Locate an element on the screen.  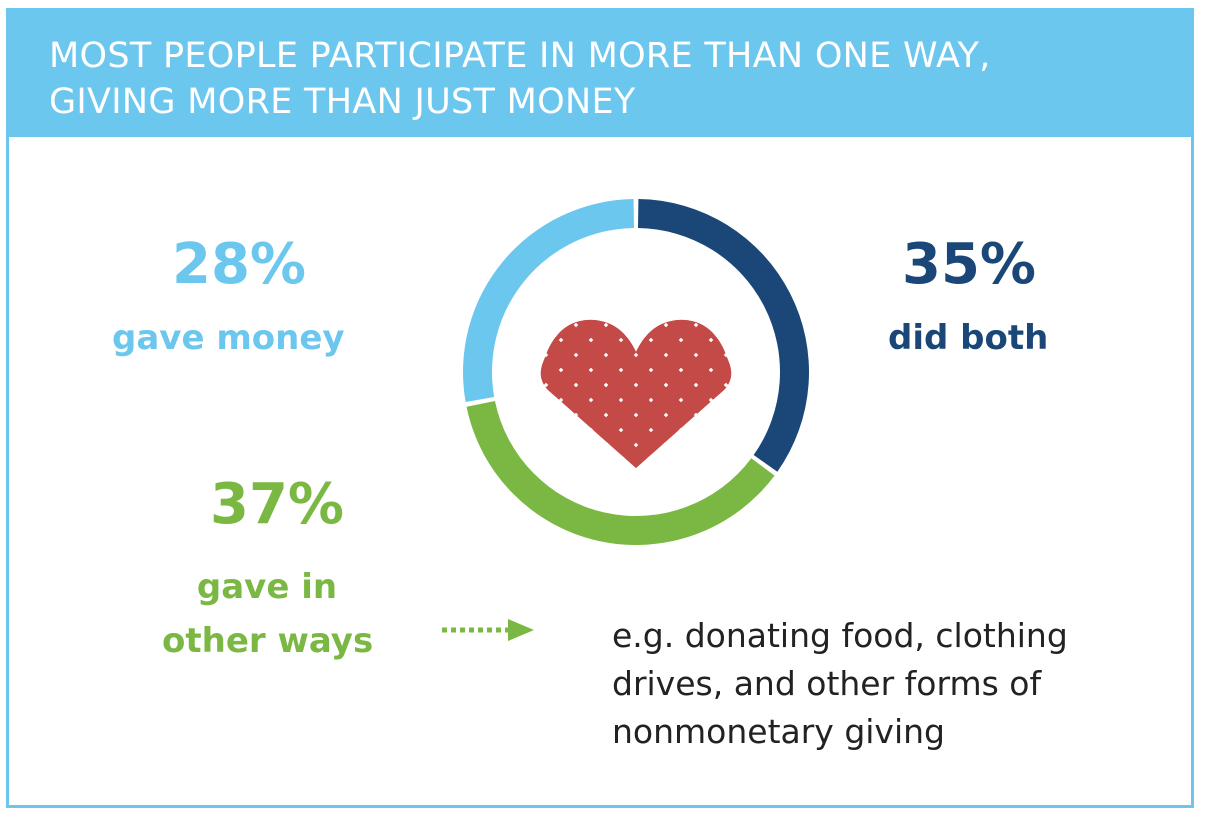
both-percent-label: 35% is located at coordinates (969, 264).